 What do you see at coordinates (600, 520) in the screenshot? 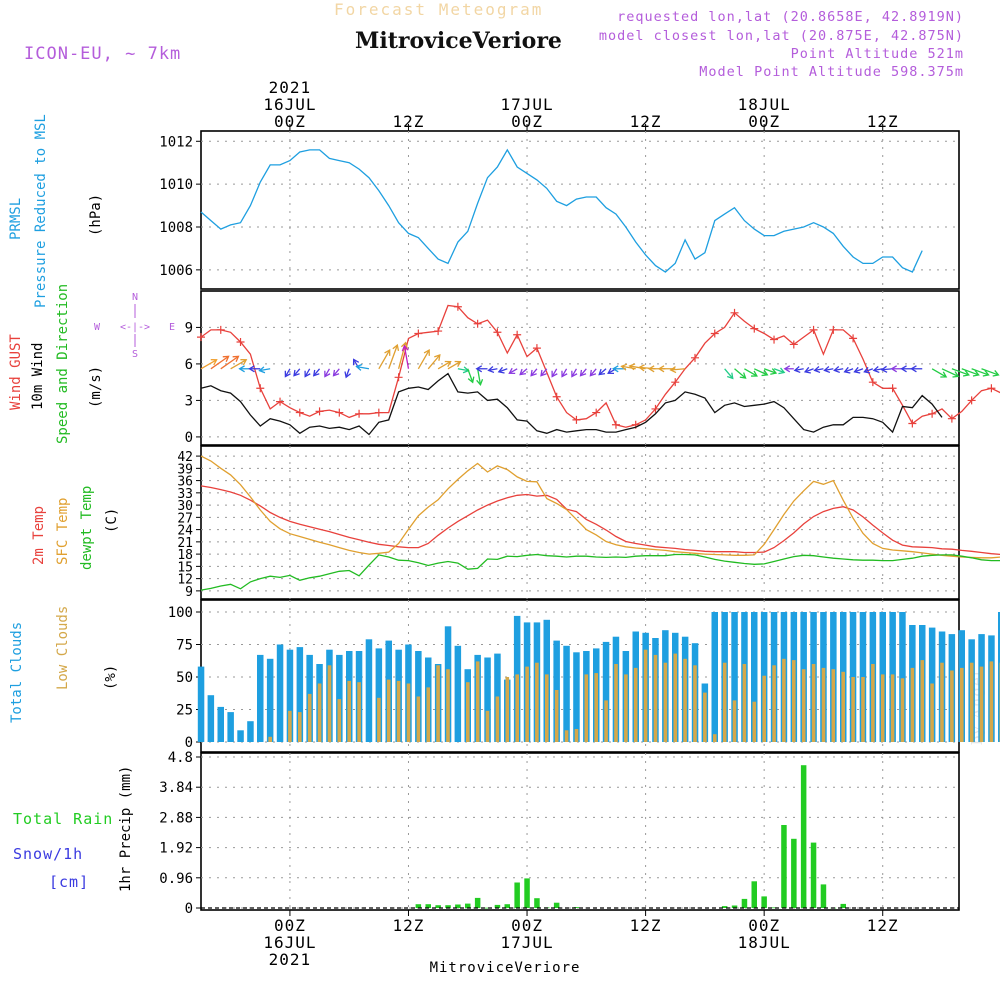
I see `temperature-series-line` at bounding box center [600, 520].